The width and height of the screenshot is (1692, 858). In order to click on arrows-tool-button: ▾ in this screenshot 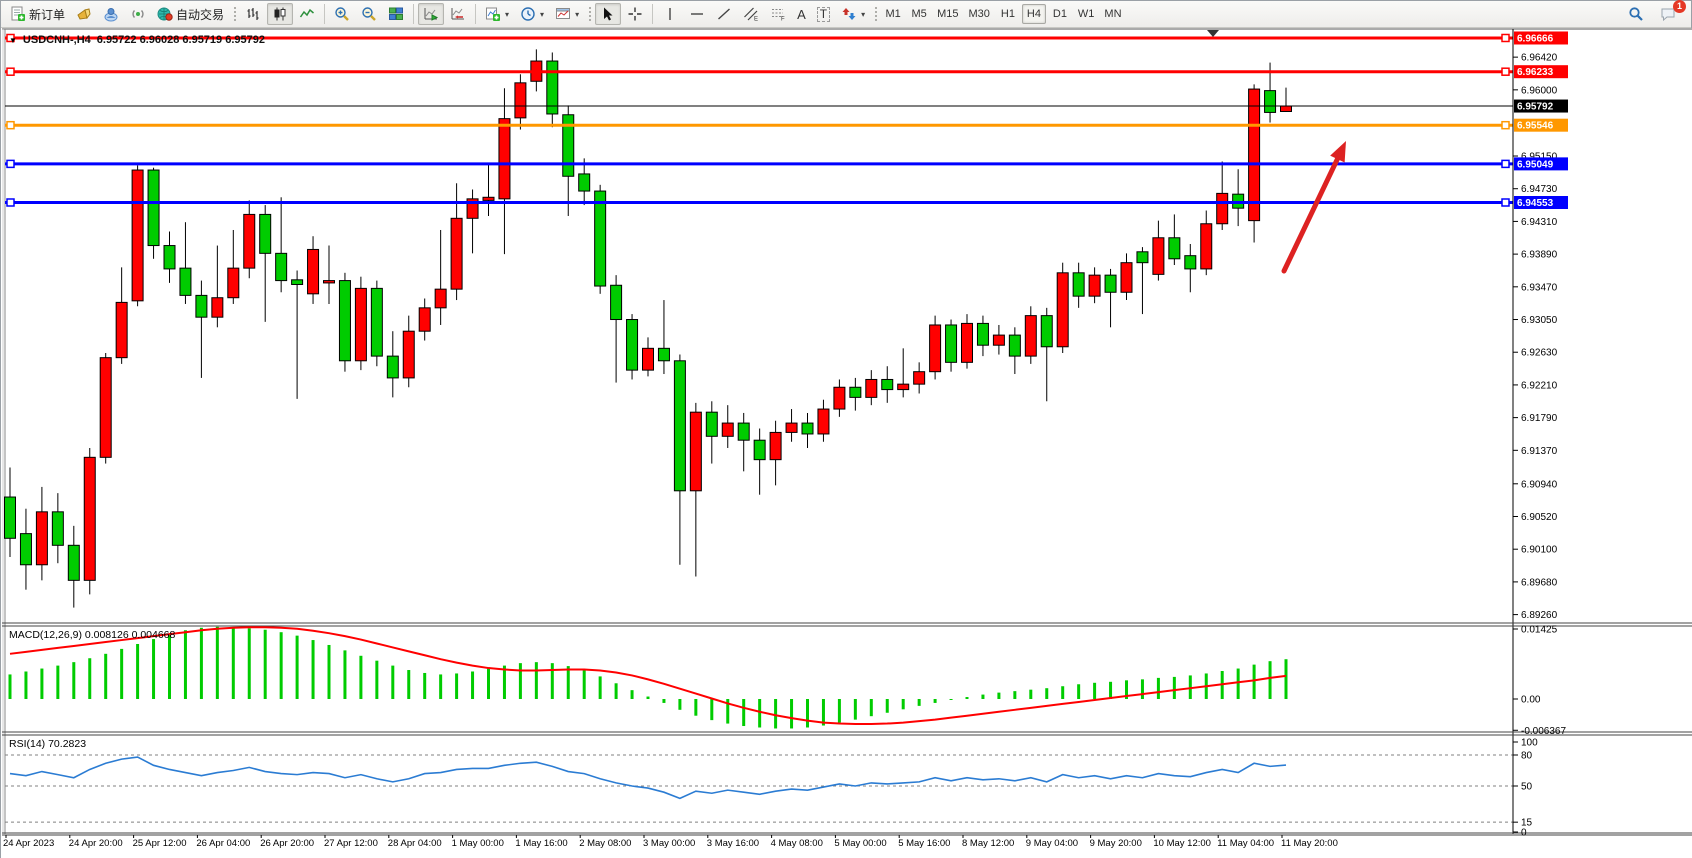, I will do `click(853, 14)`.